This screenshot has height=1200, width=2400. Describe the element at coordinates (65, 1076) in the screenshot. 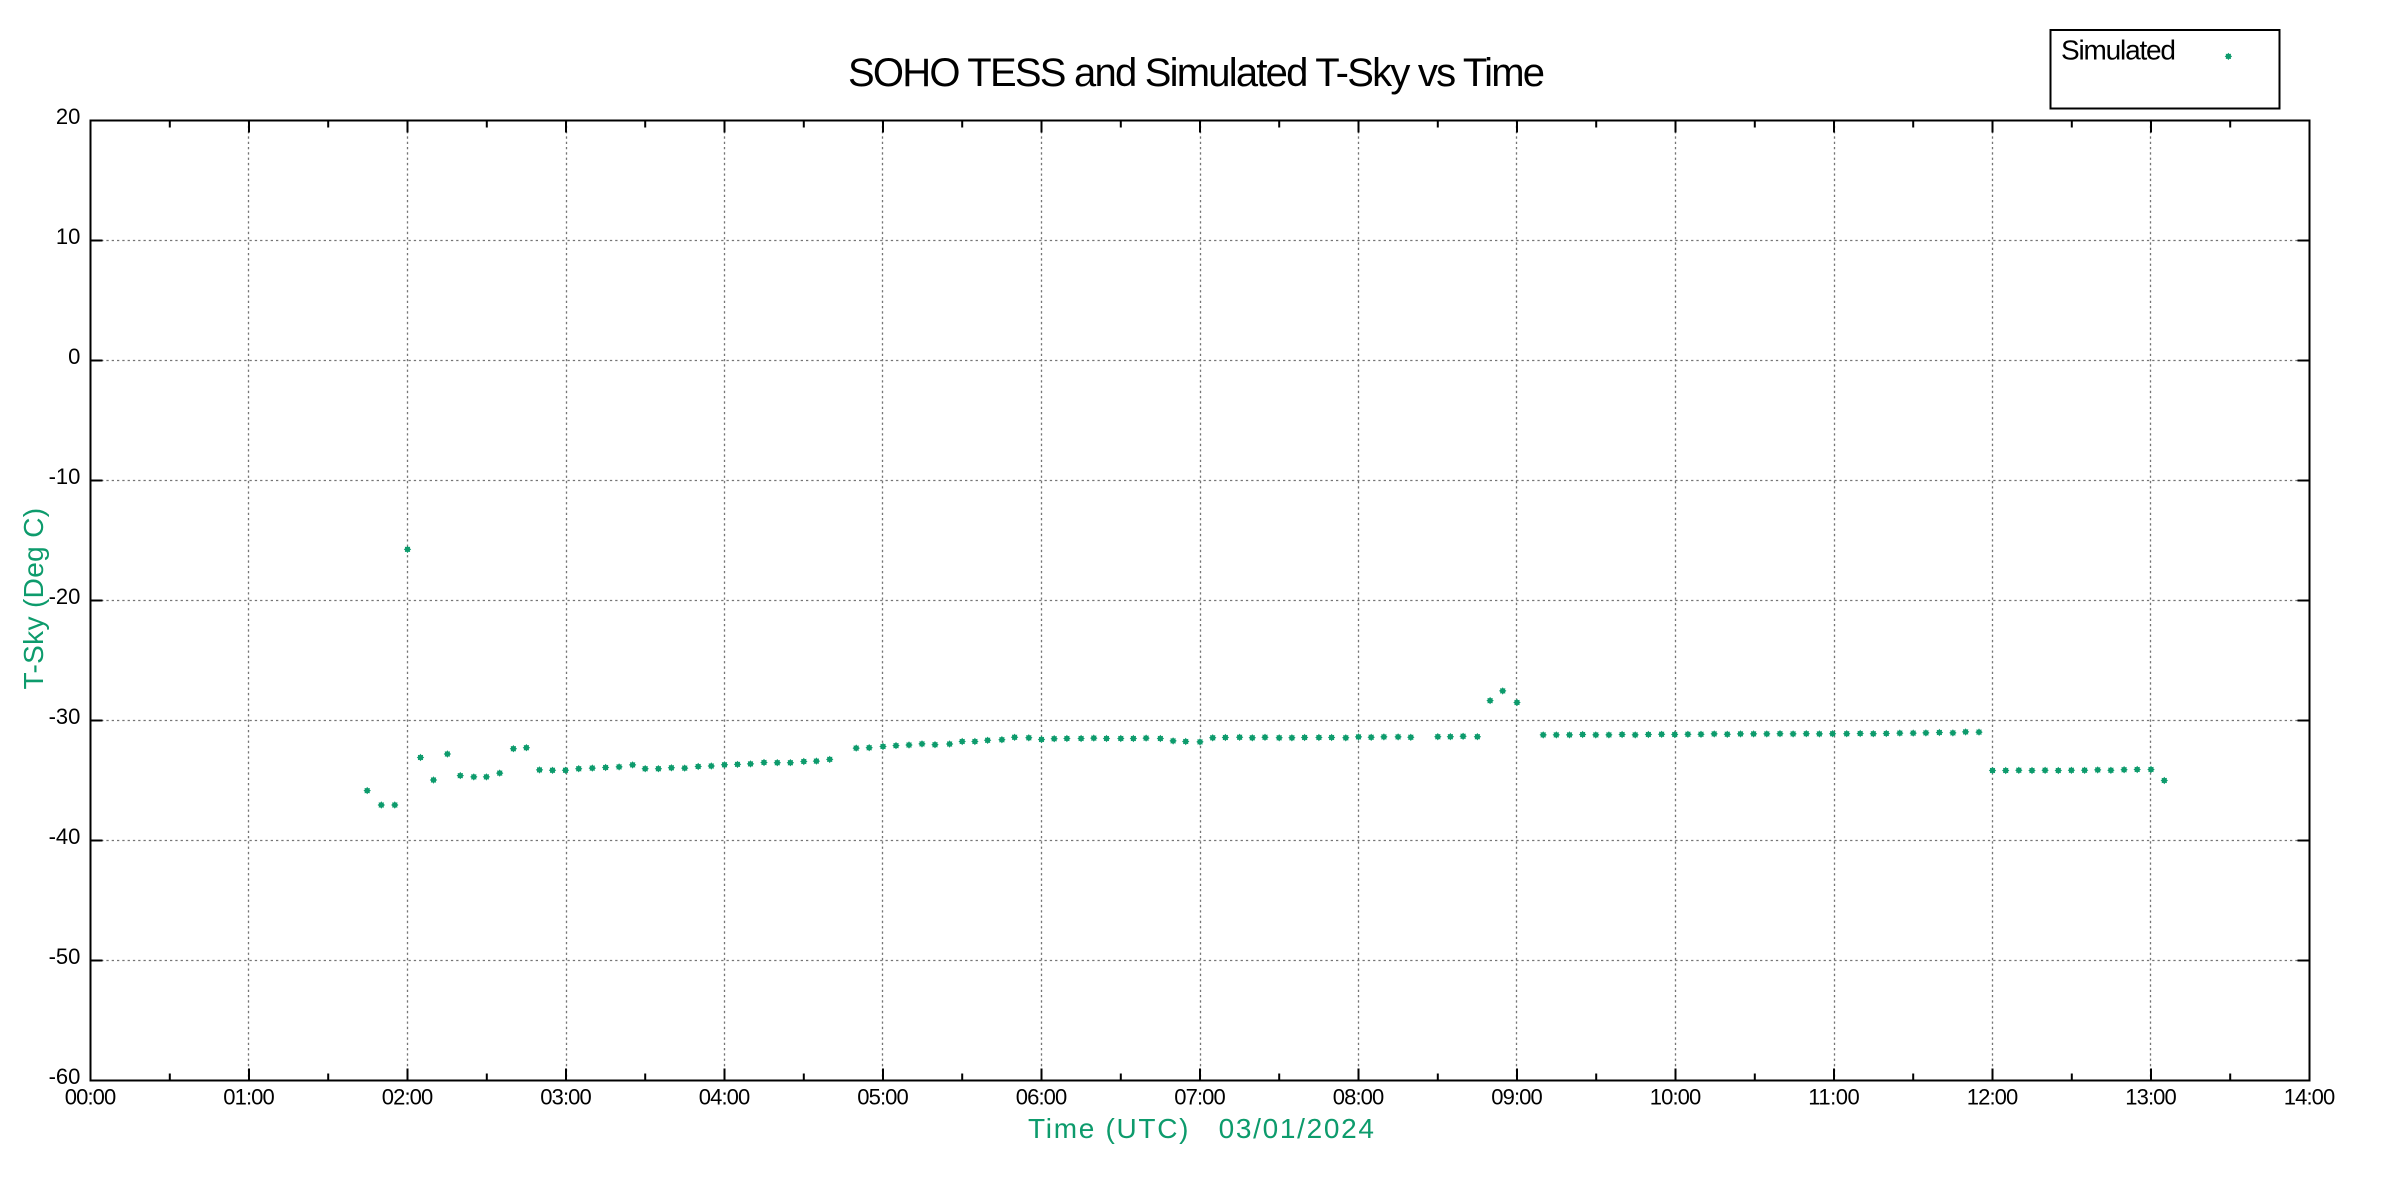

I see `svg-text: -60` at that location.